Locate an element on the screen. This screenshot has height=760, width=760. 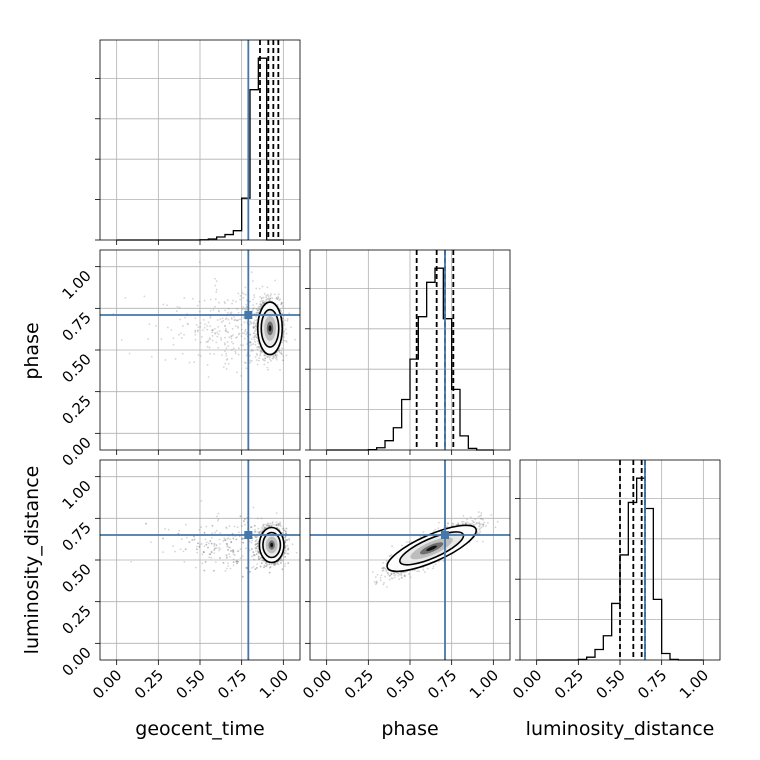
scatter-geocent_time-luminosity_distance is located at coordinates (214, 539).